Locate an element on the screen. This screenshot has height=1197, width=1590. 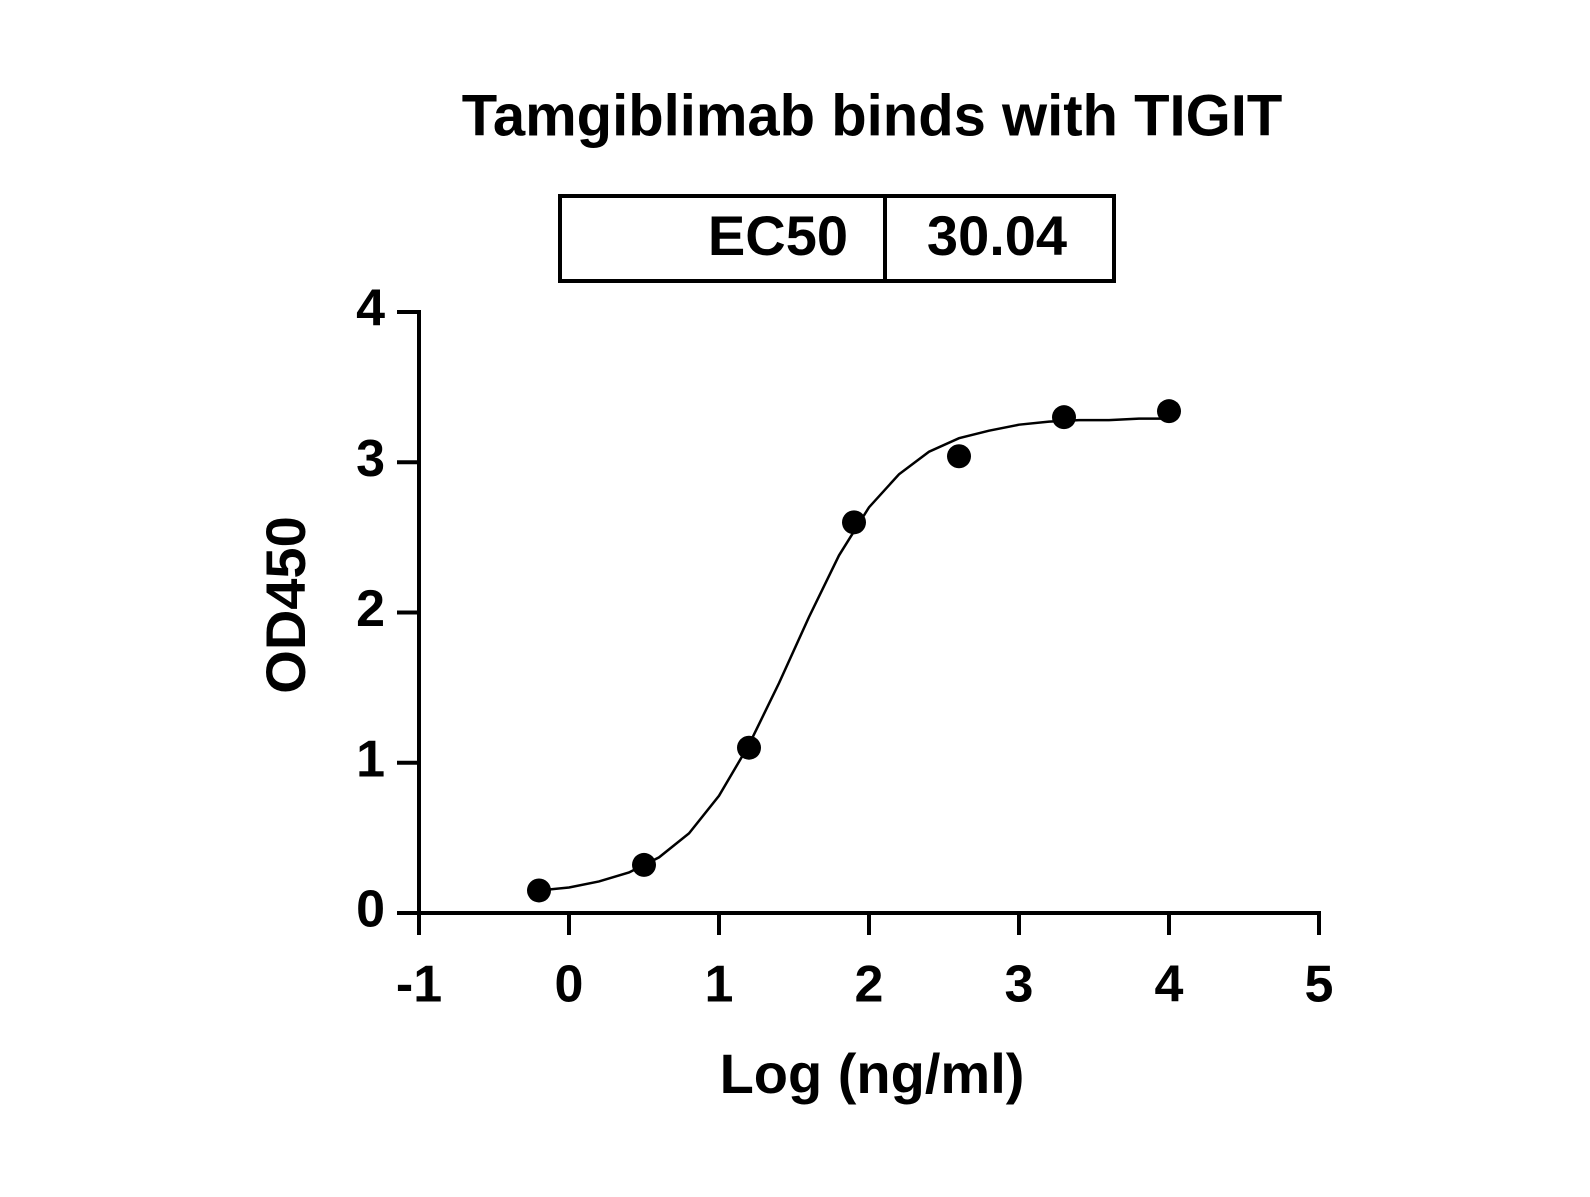
ec50-box is located at coordinates (837, 238).